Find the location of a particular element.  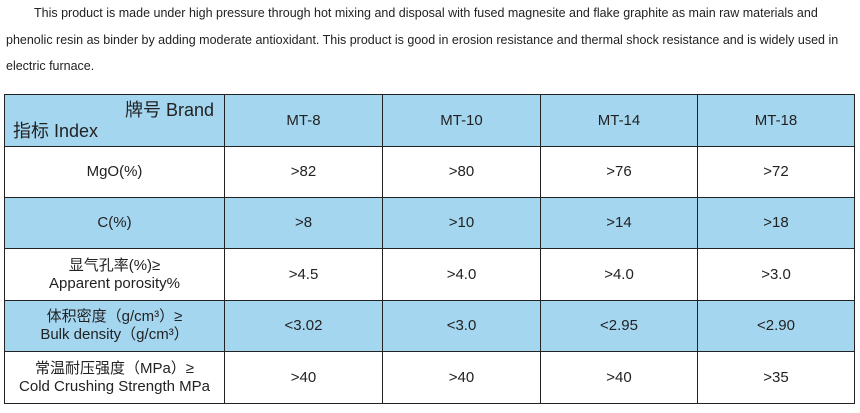

row-label-en: MgO(%) is located at coordinates (114, 171).